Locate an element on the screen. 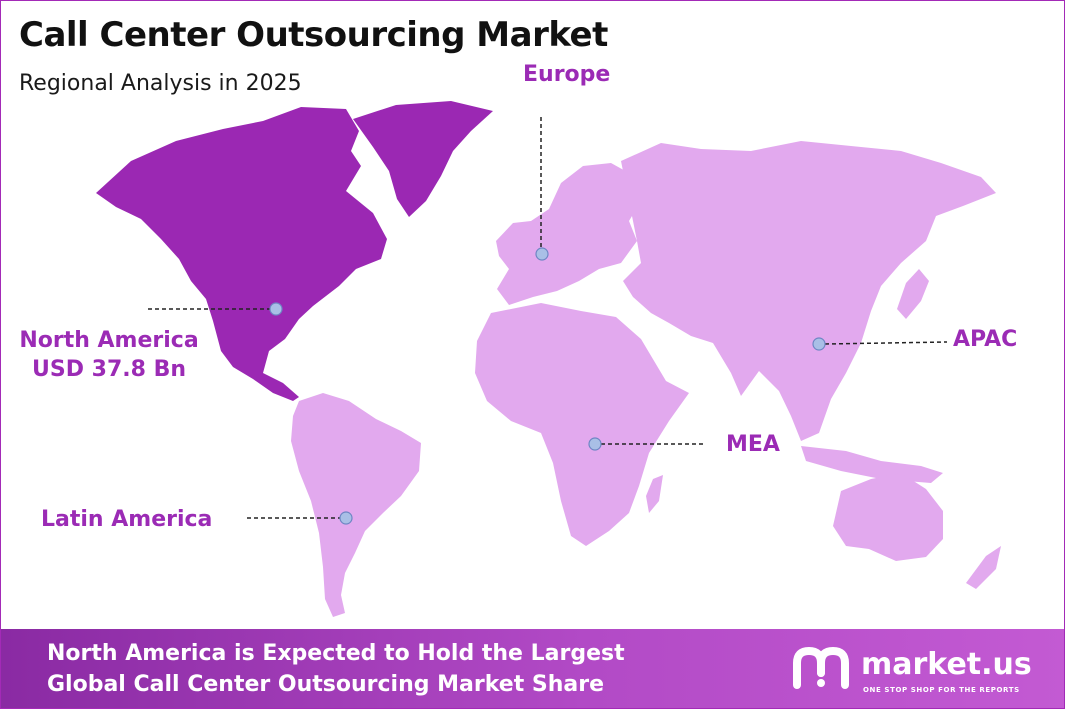 Image resolution: width=1065 pixels, height=709 pixels. brand-logo: market.us ONE STOP SHOP FOR THE REPORTS is located at coordinates (916, 670).